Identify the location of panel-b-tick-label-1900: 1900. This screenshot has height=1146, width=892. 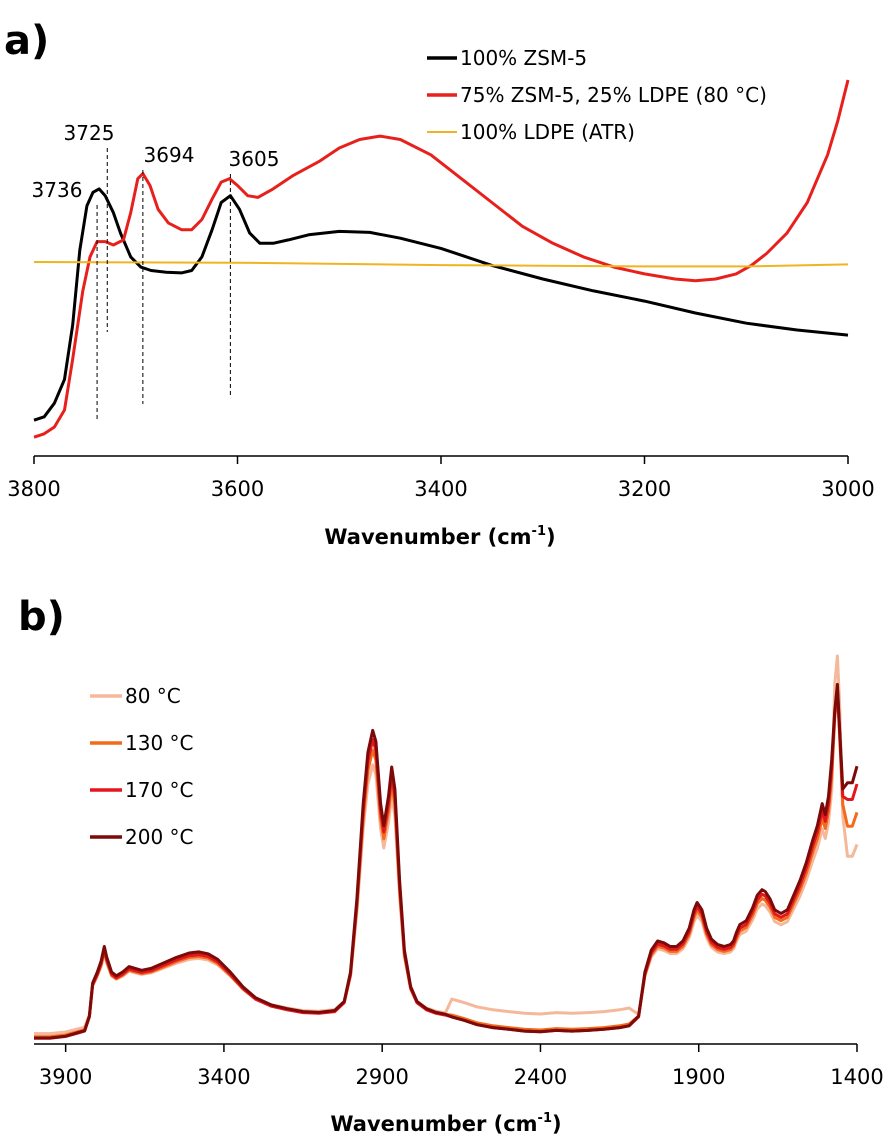
(698, 1077).